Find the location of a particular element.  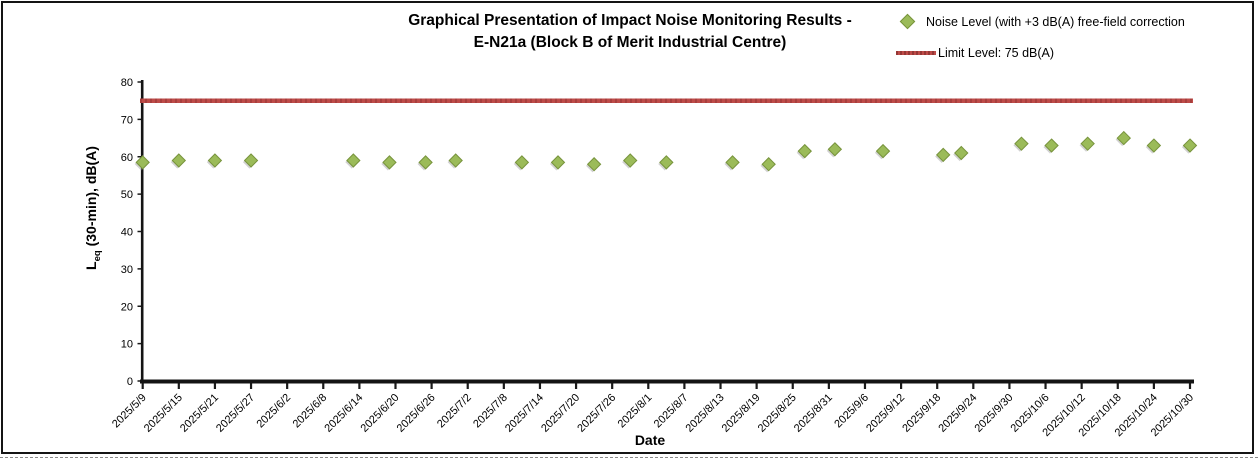

x-tick-label: 2025/7/14 is located at coordinates (524, 413).